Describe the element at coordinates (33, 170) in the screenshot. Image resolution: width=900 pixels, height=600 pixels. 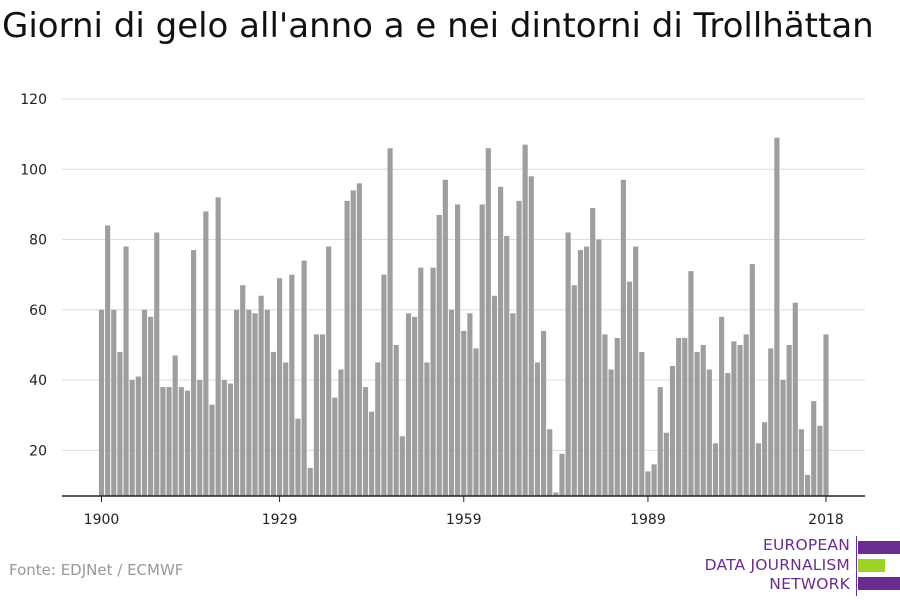
I see `y-tick-label: 100` at that location.